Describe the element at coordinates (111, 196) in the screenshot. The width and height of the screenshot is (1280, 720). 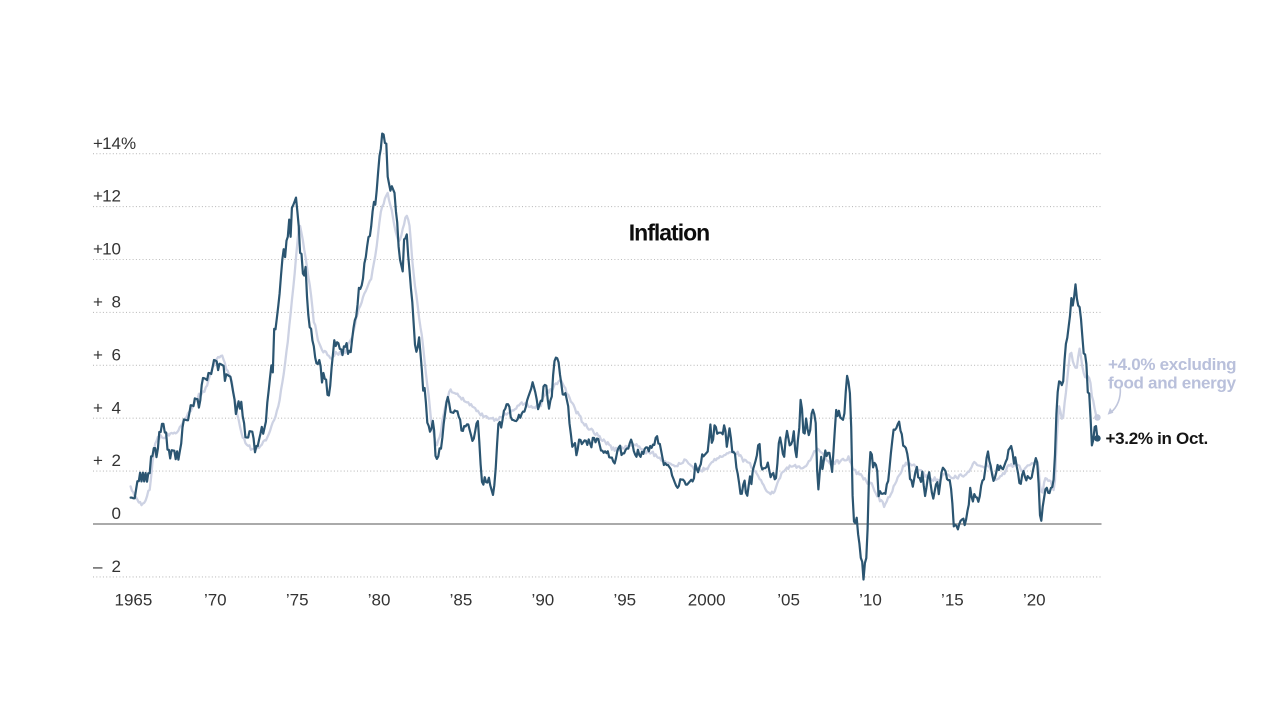
I see `svg-text: 12` at that location.